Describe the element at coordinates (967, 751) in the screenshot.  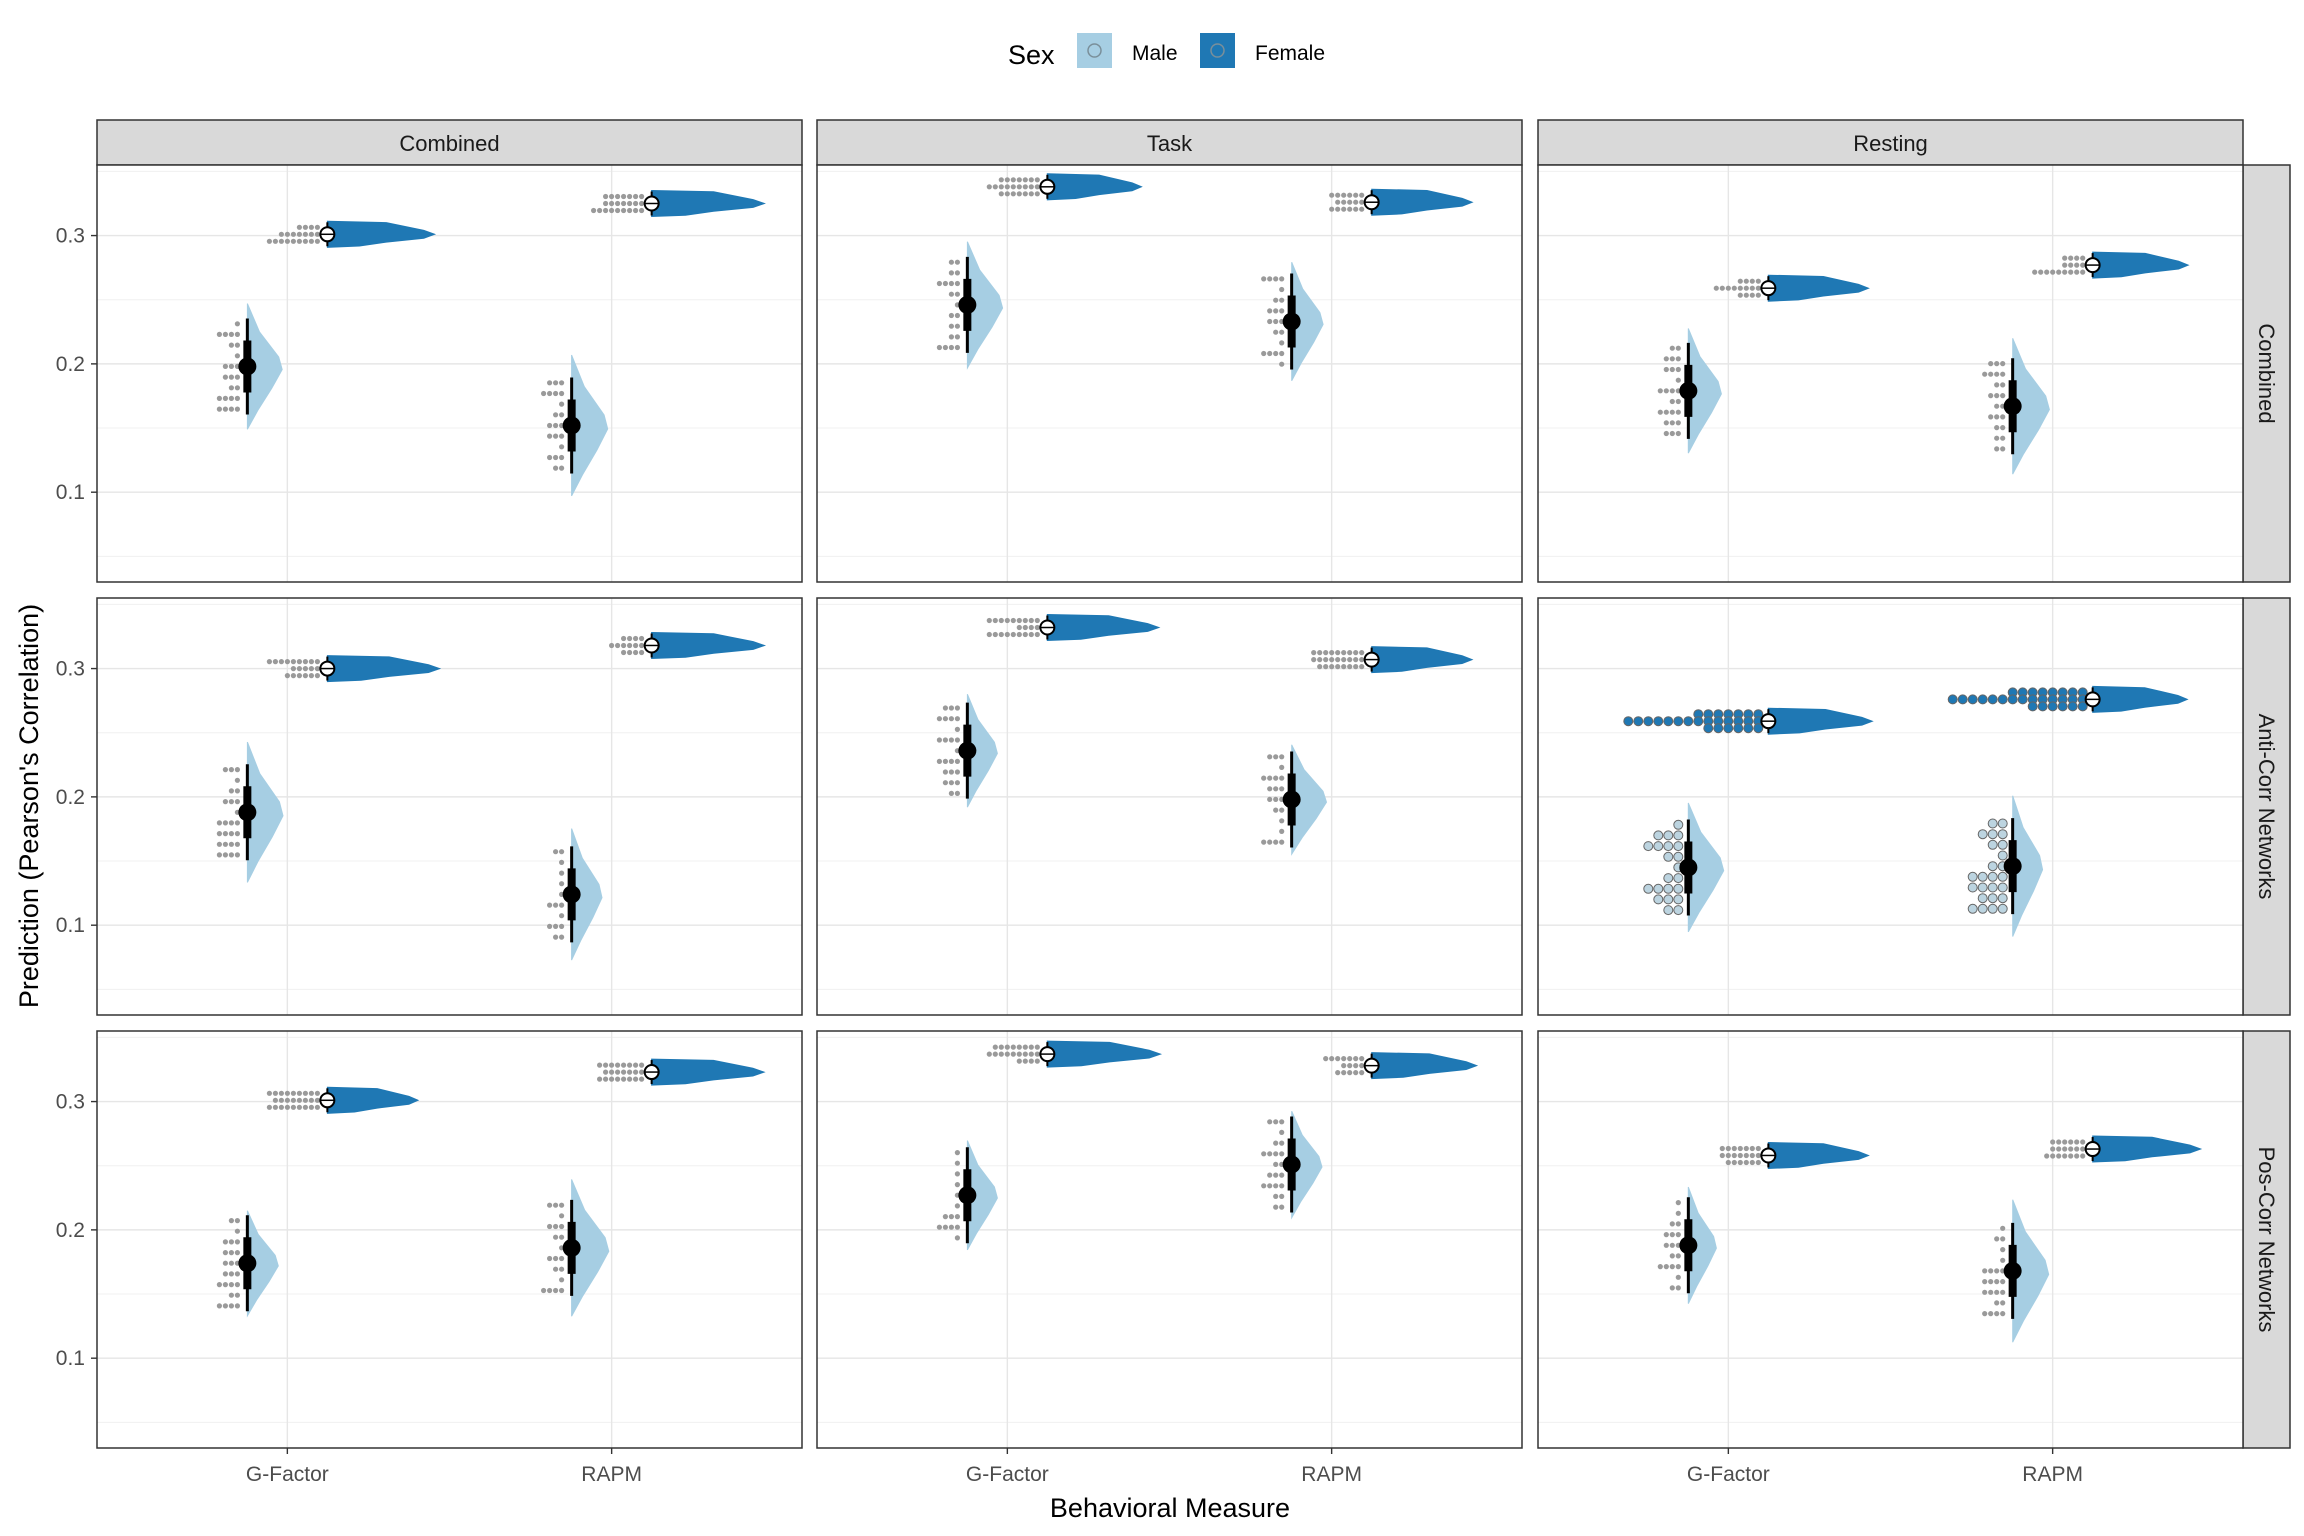
I see `data-group-male` at that location.